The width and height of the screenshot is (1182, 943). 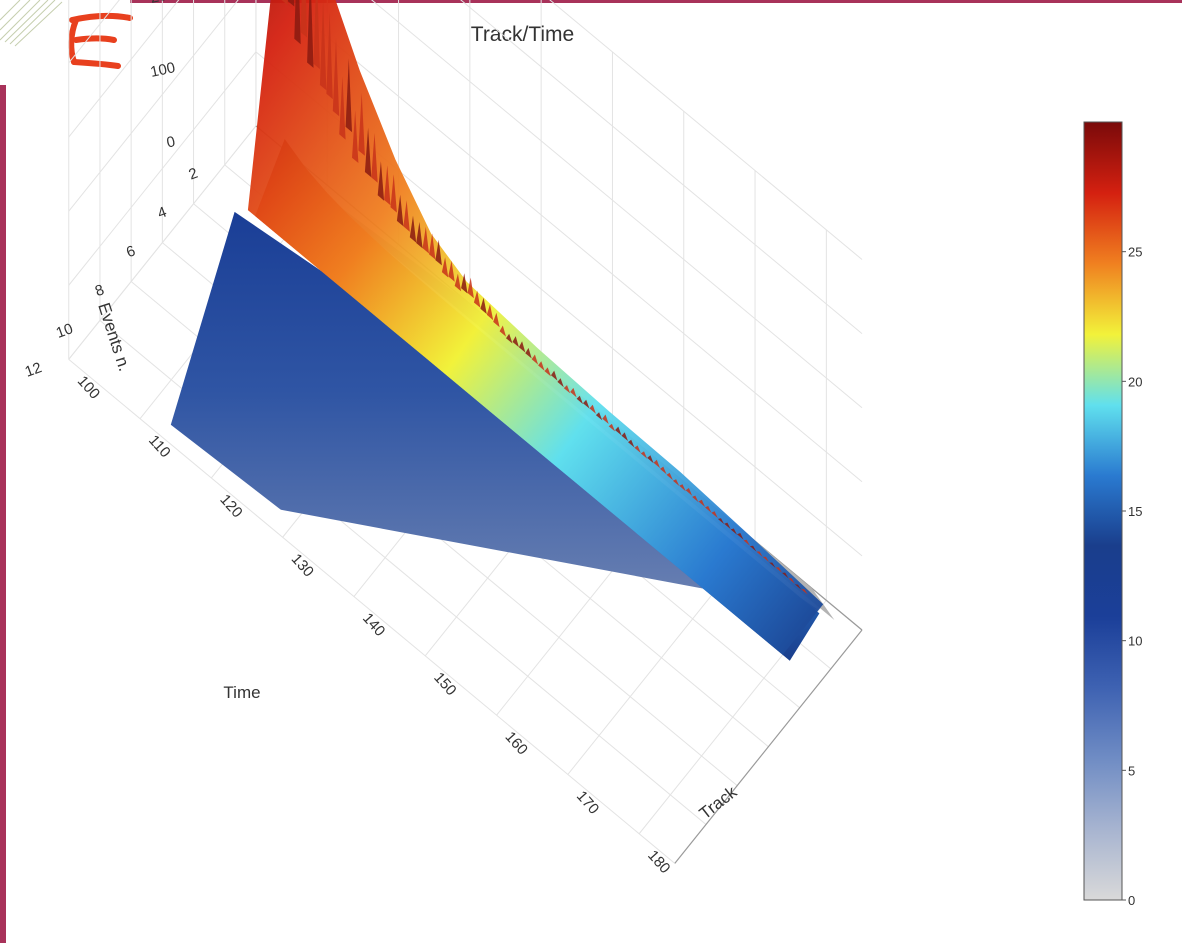 I want to click on axis-line-track, so click(x=768, y=746).